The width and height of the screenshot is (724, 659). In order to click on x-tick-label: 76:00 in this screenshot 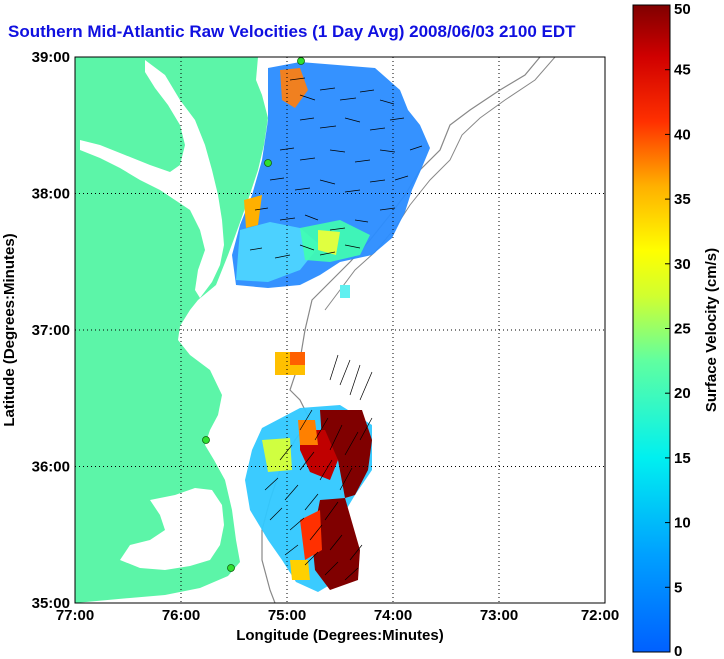, I will do `click(181, 615)`.